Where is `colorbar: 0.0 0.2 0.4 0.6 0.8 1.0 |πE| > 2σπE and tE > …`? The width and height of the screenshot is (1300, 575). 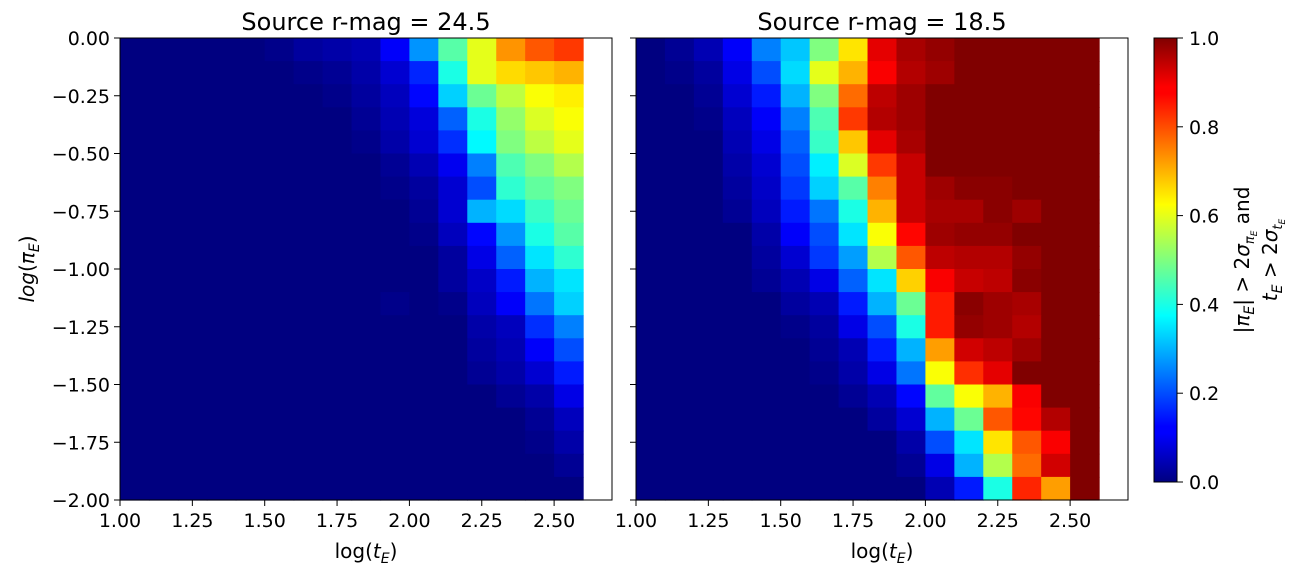
colorbar: 0.0 0.2 0.4 0.6 0.8 1.0 |πE| > 2σπE and tE > … is located at coordinates (1220, 261).